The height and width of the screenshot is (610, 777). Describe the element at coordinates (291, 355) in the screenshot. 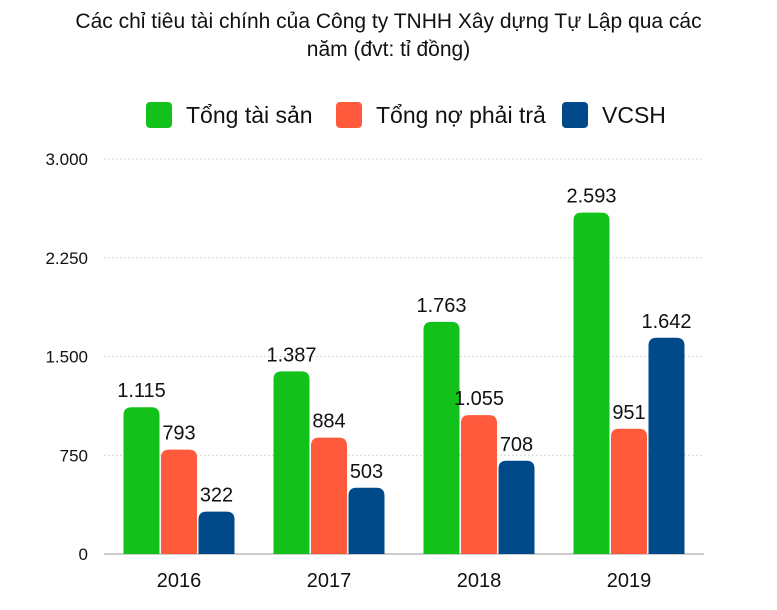

I see `data-label: 1.387` at that location.